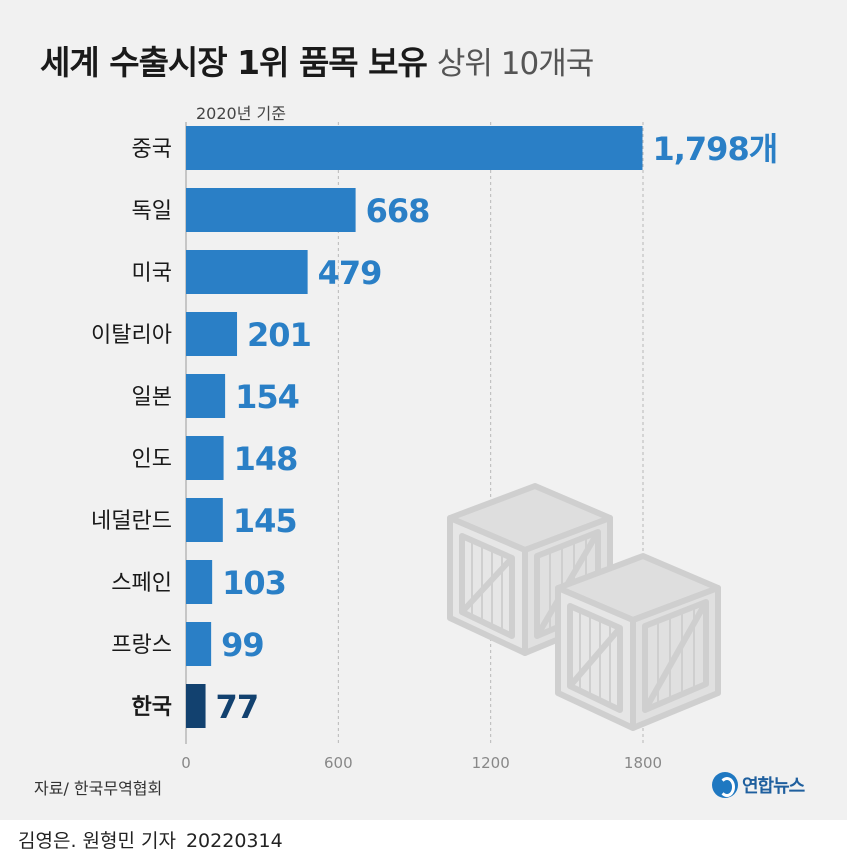 The height and width of the screenshot is (868, 847). I want to click on title-main: 세계 수출시장 1위 품목 보유, so click(234, 62).